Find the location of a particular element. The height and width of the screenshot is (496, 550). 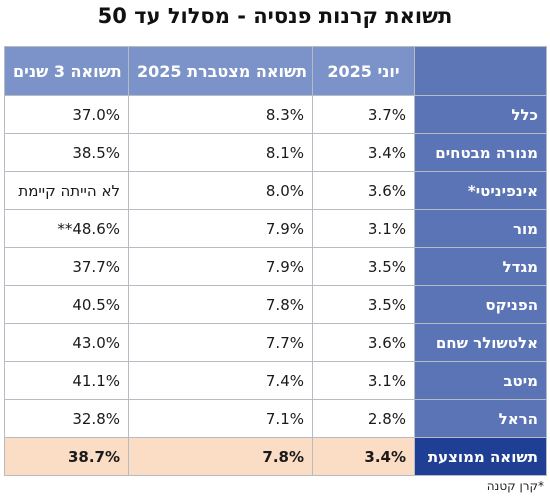

cell-three-years: 43.0% is located at coordinates (66, 342).